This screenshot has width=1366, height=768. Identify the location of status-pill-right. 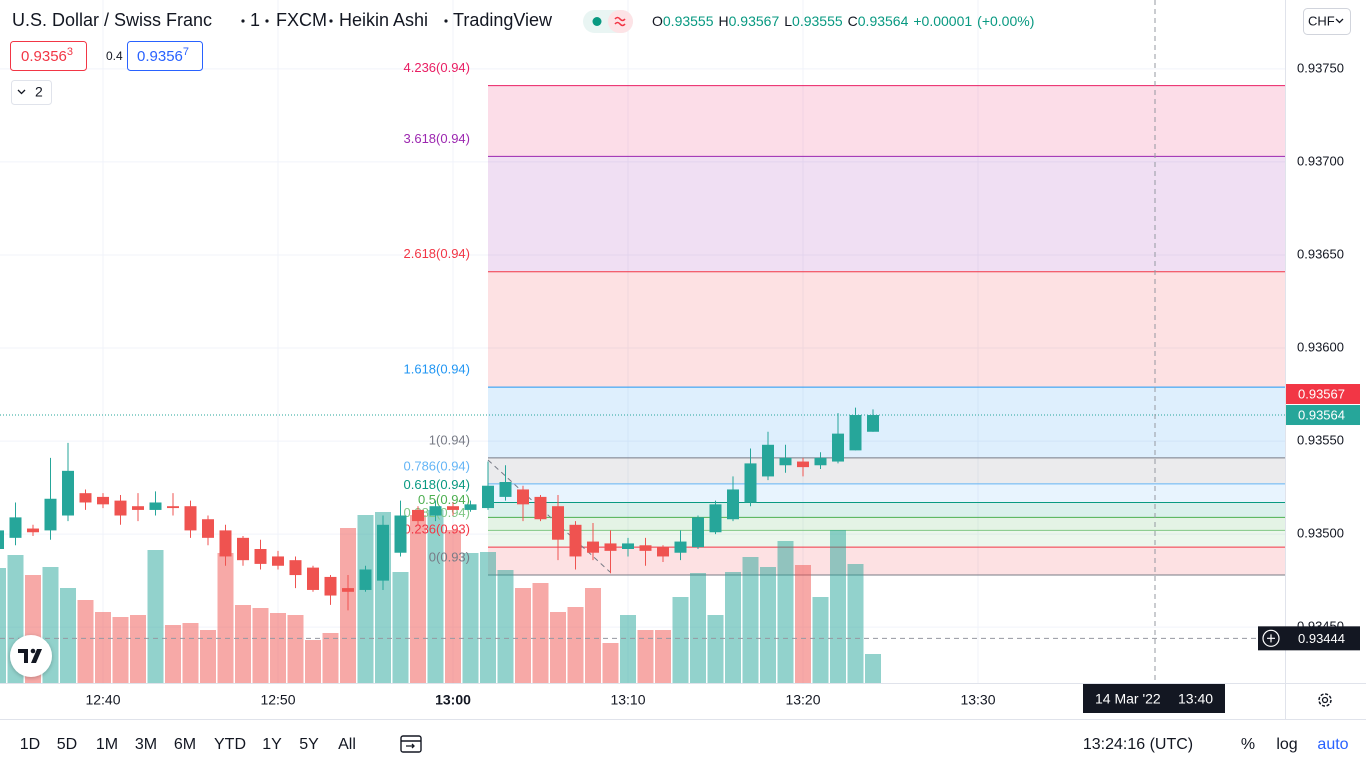
(620, 21).